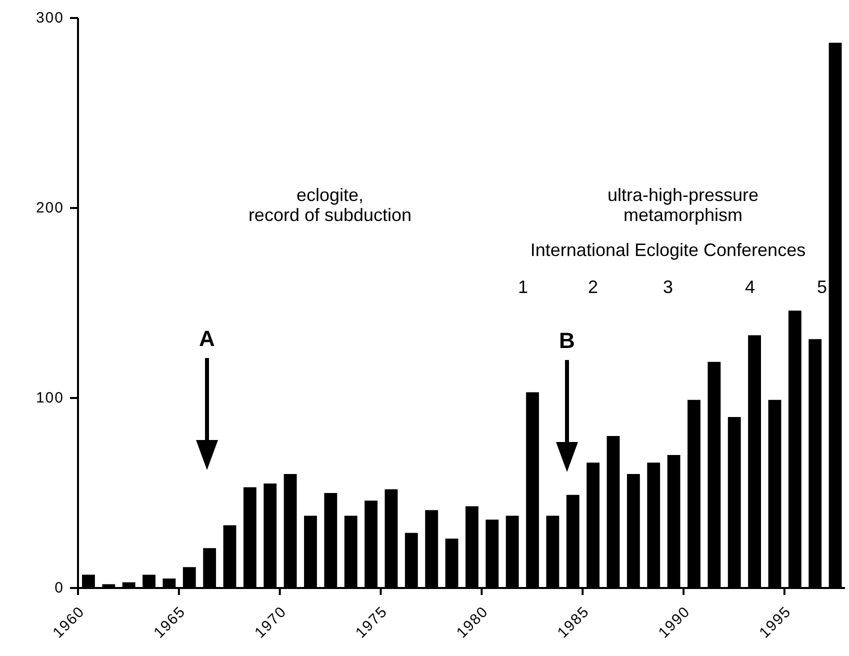 The height and width of the screenshot is (656, 849). Describe the element at coordinates (822, 287) in the screenshot. I see `annotation: 5` at that location.